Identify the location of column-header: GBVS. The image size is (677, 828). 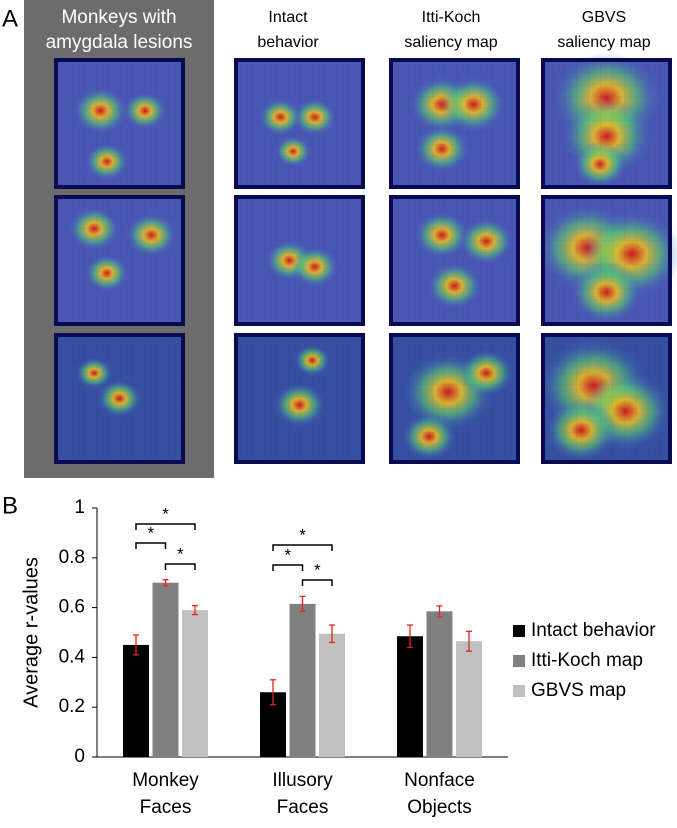
(604, 17).